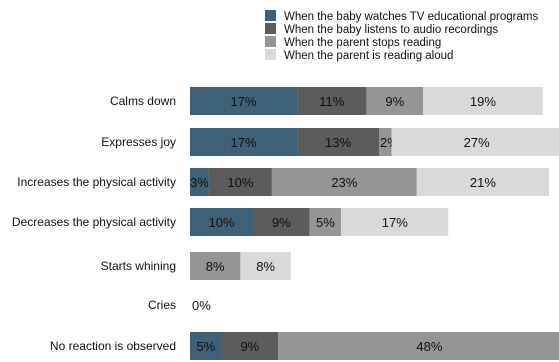  I want to click on category-label: Decreases the physical activity, so click(94, 222).